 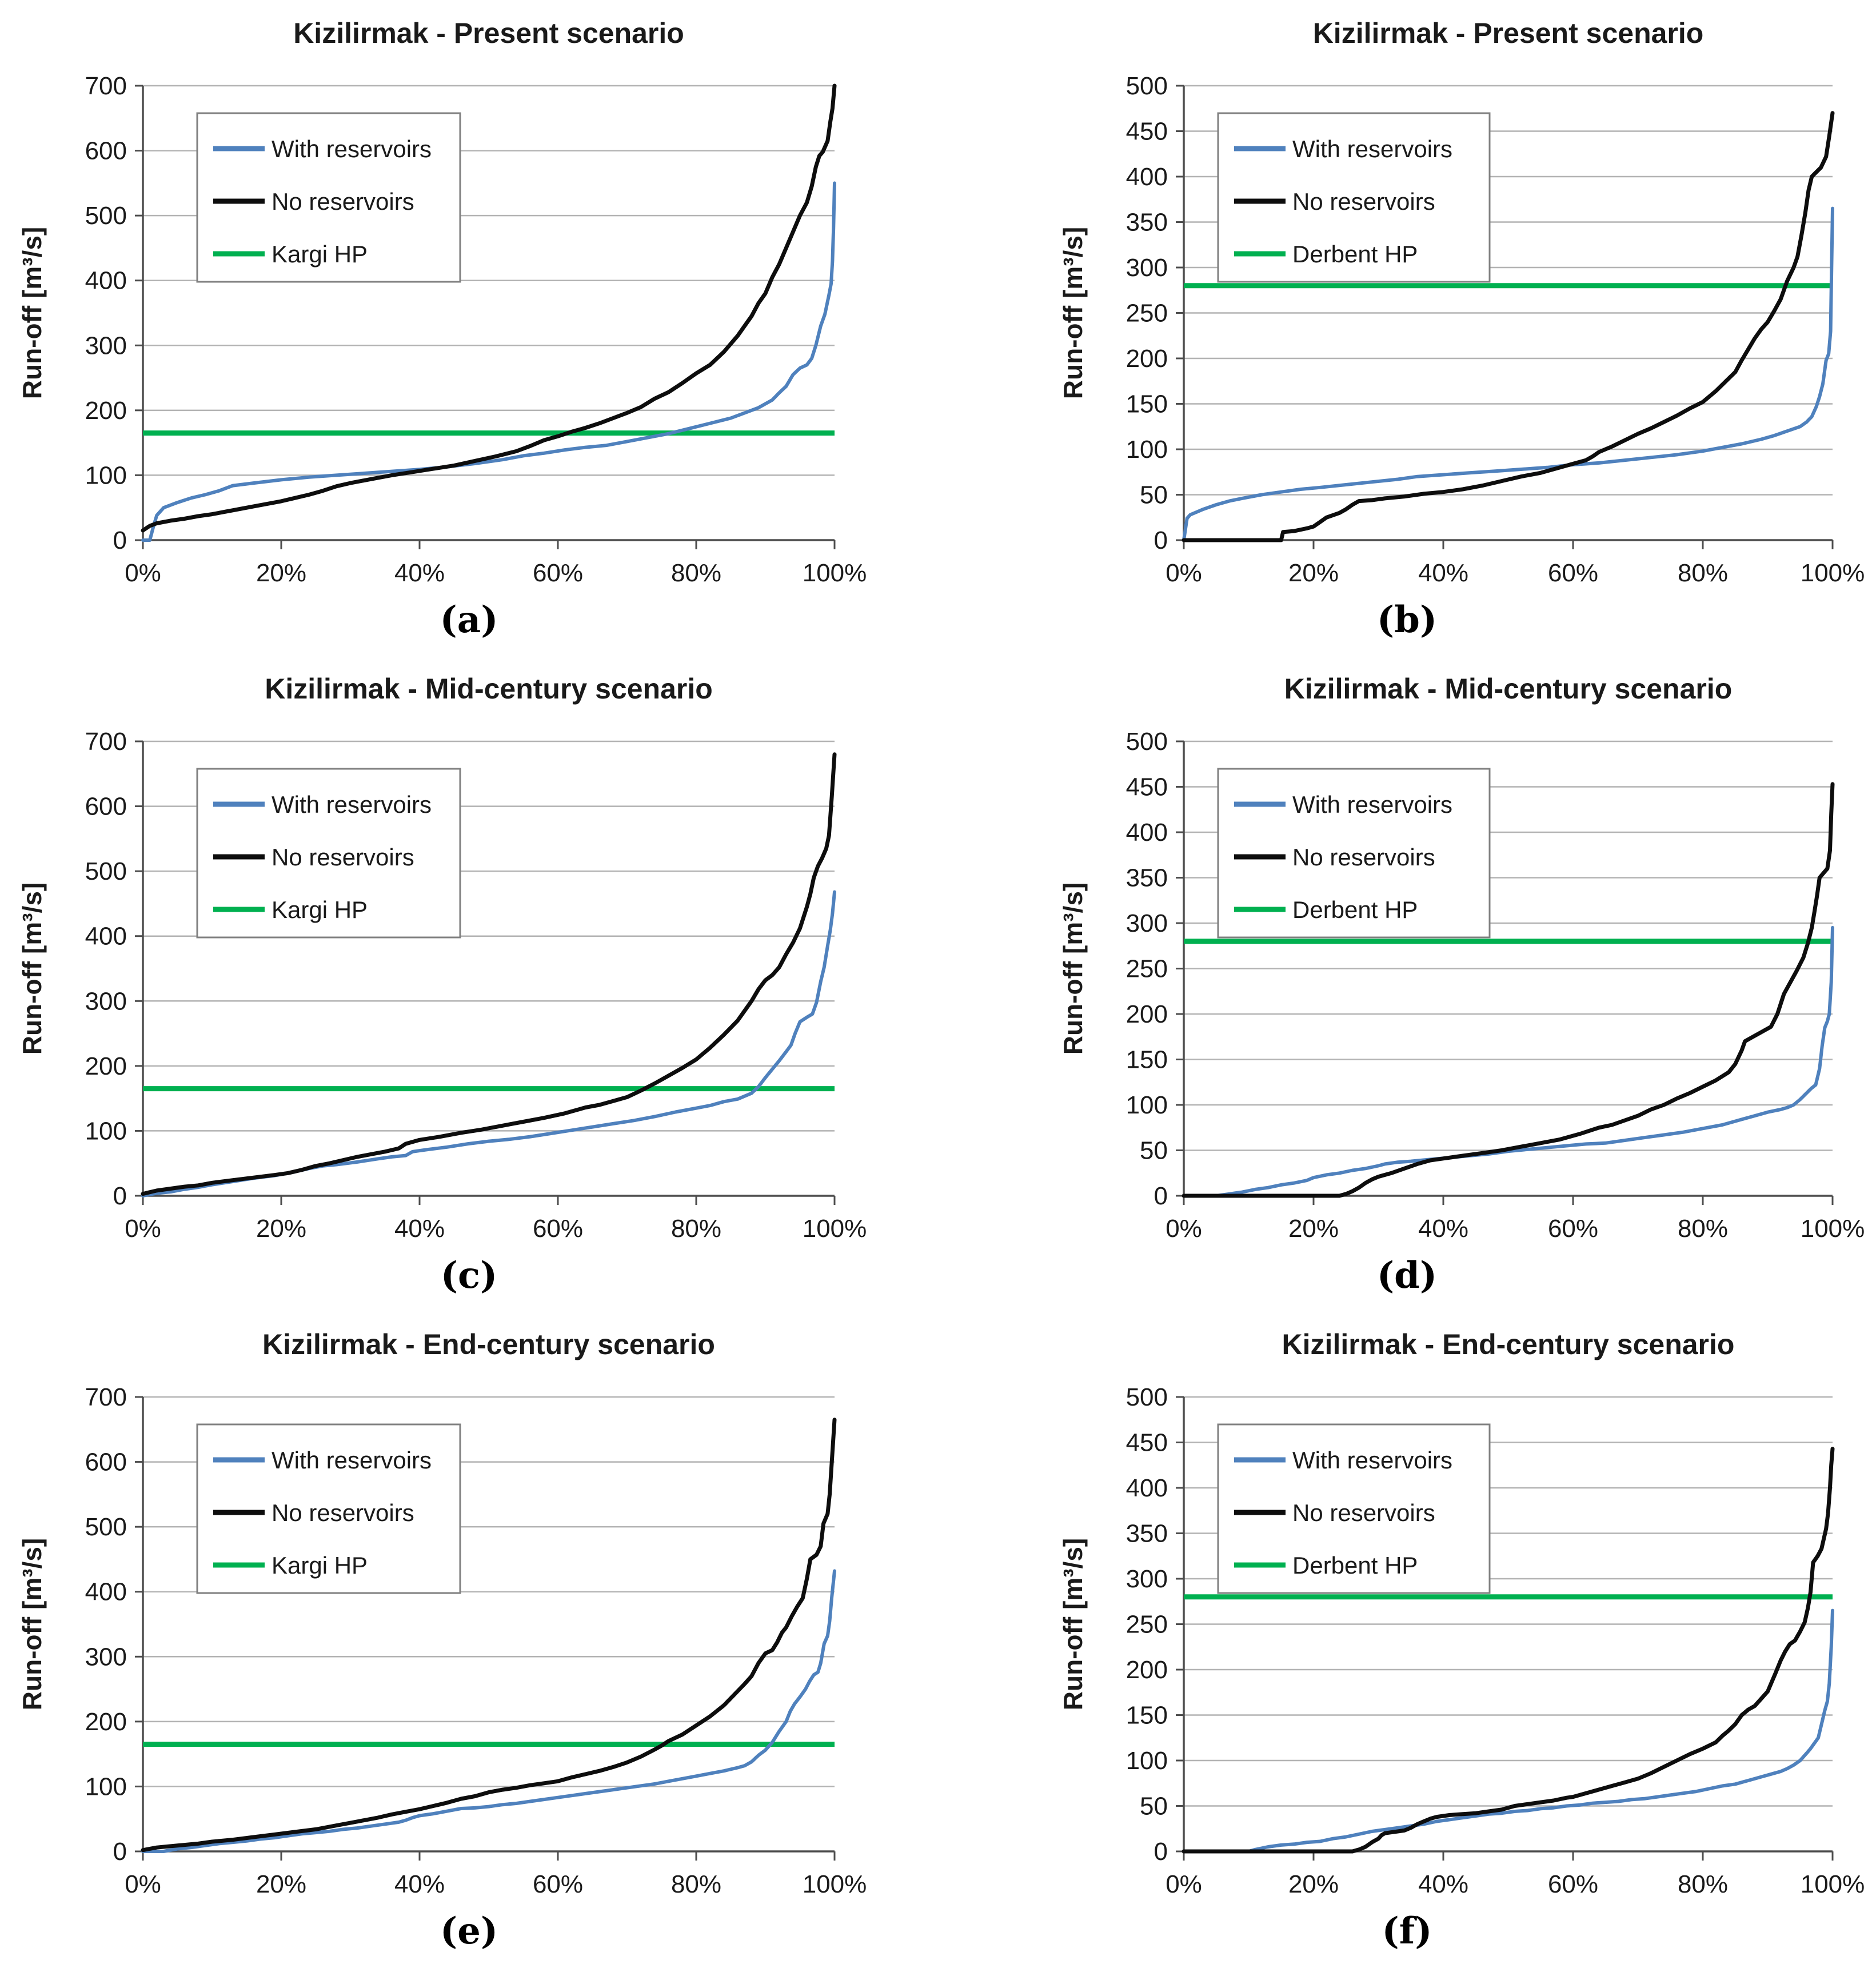 I want to click on panel-letter-f: (f), so click(x=1407, y=1931).